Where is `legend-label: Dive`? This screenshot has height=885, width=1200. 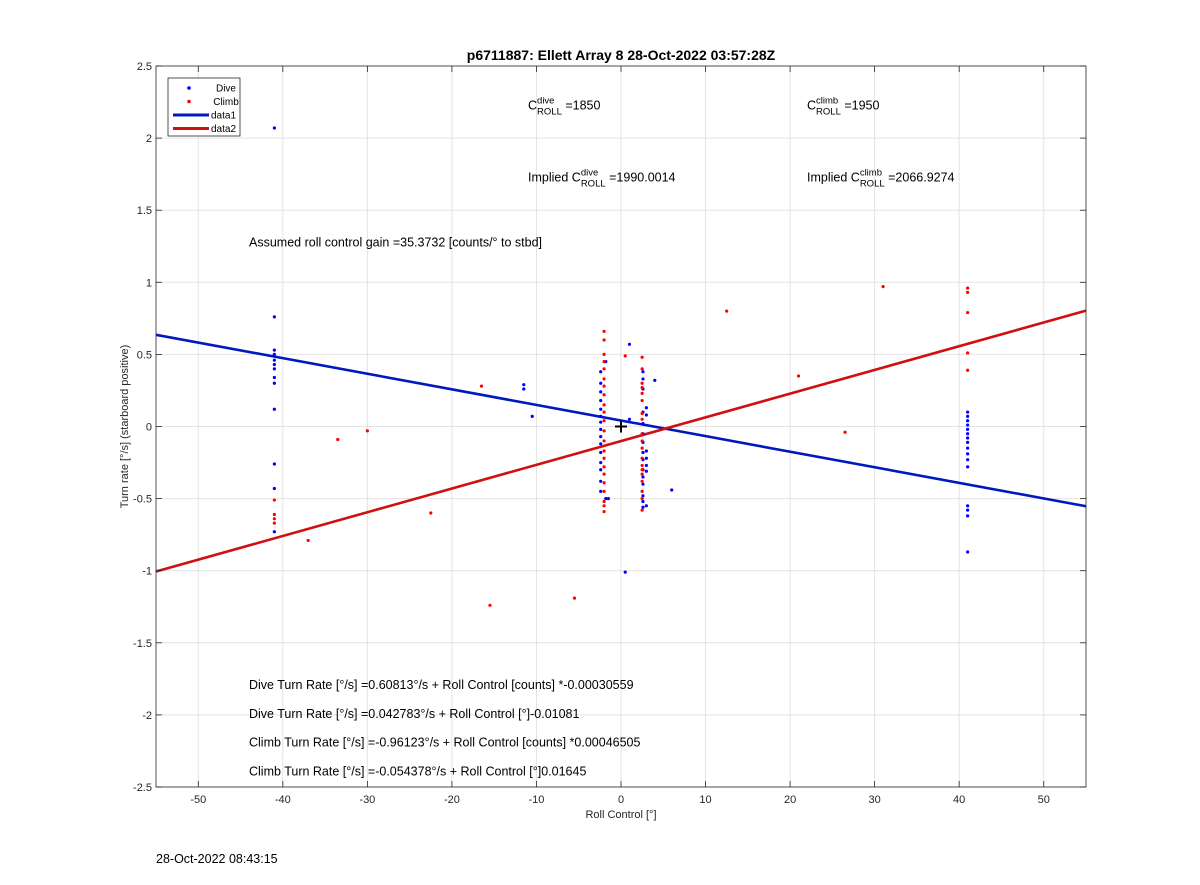
legend-label: Dive is located at coordinates (226, 89).